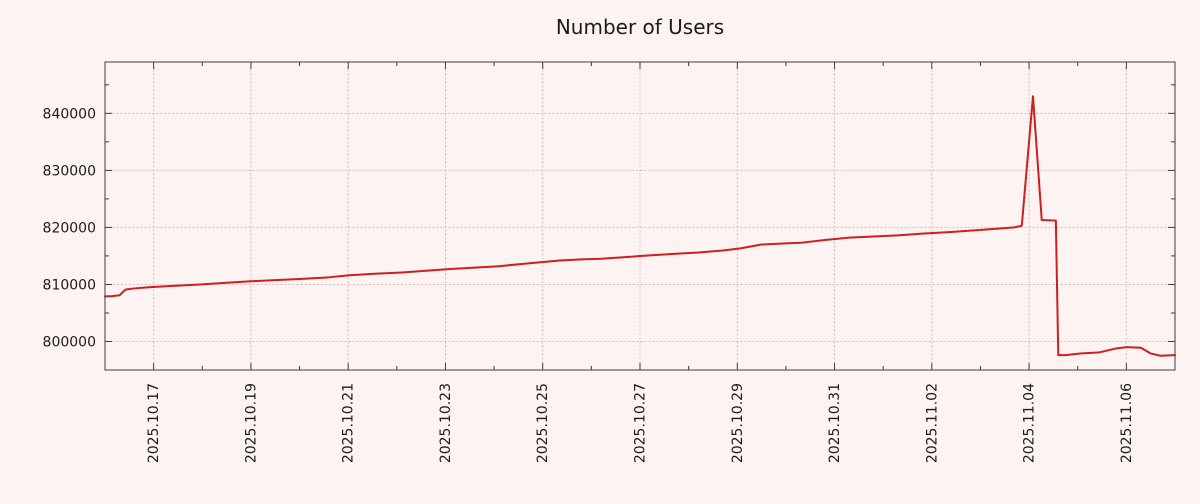  I want to click on y-tick-label: 840000, so click(69, 114).